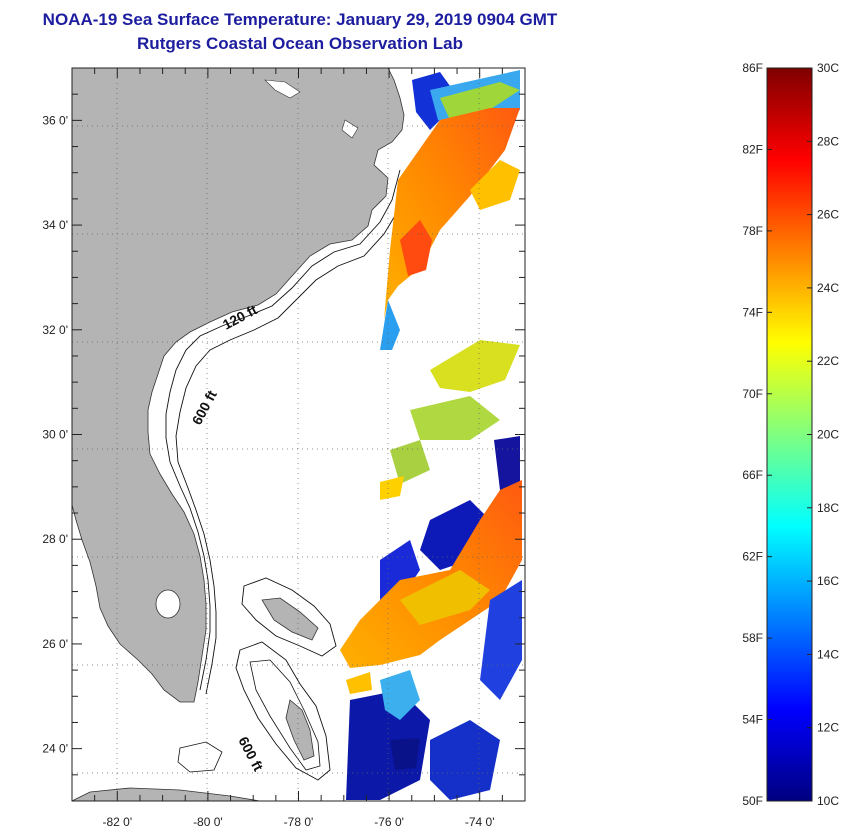 This screenshot has width=849, height=832. I want to click on colorbar-f-label: 74F, so click(752, 312).